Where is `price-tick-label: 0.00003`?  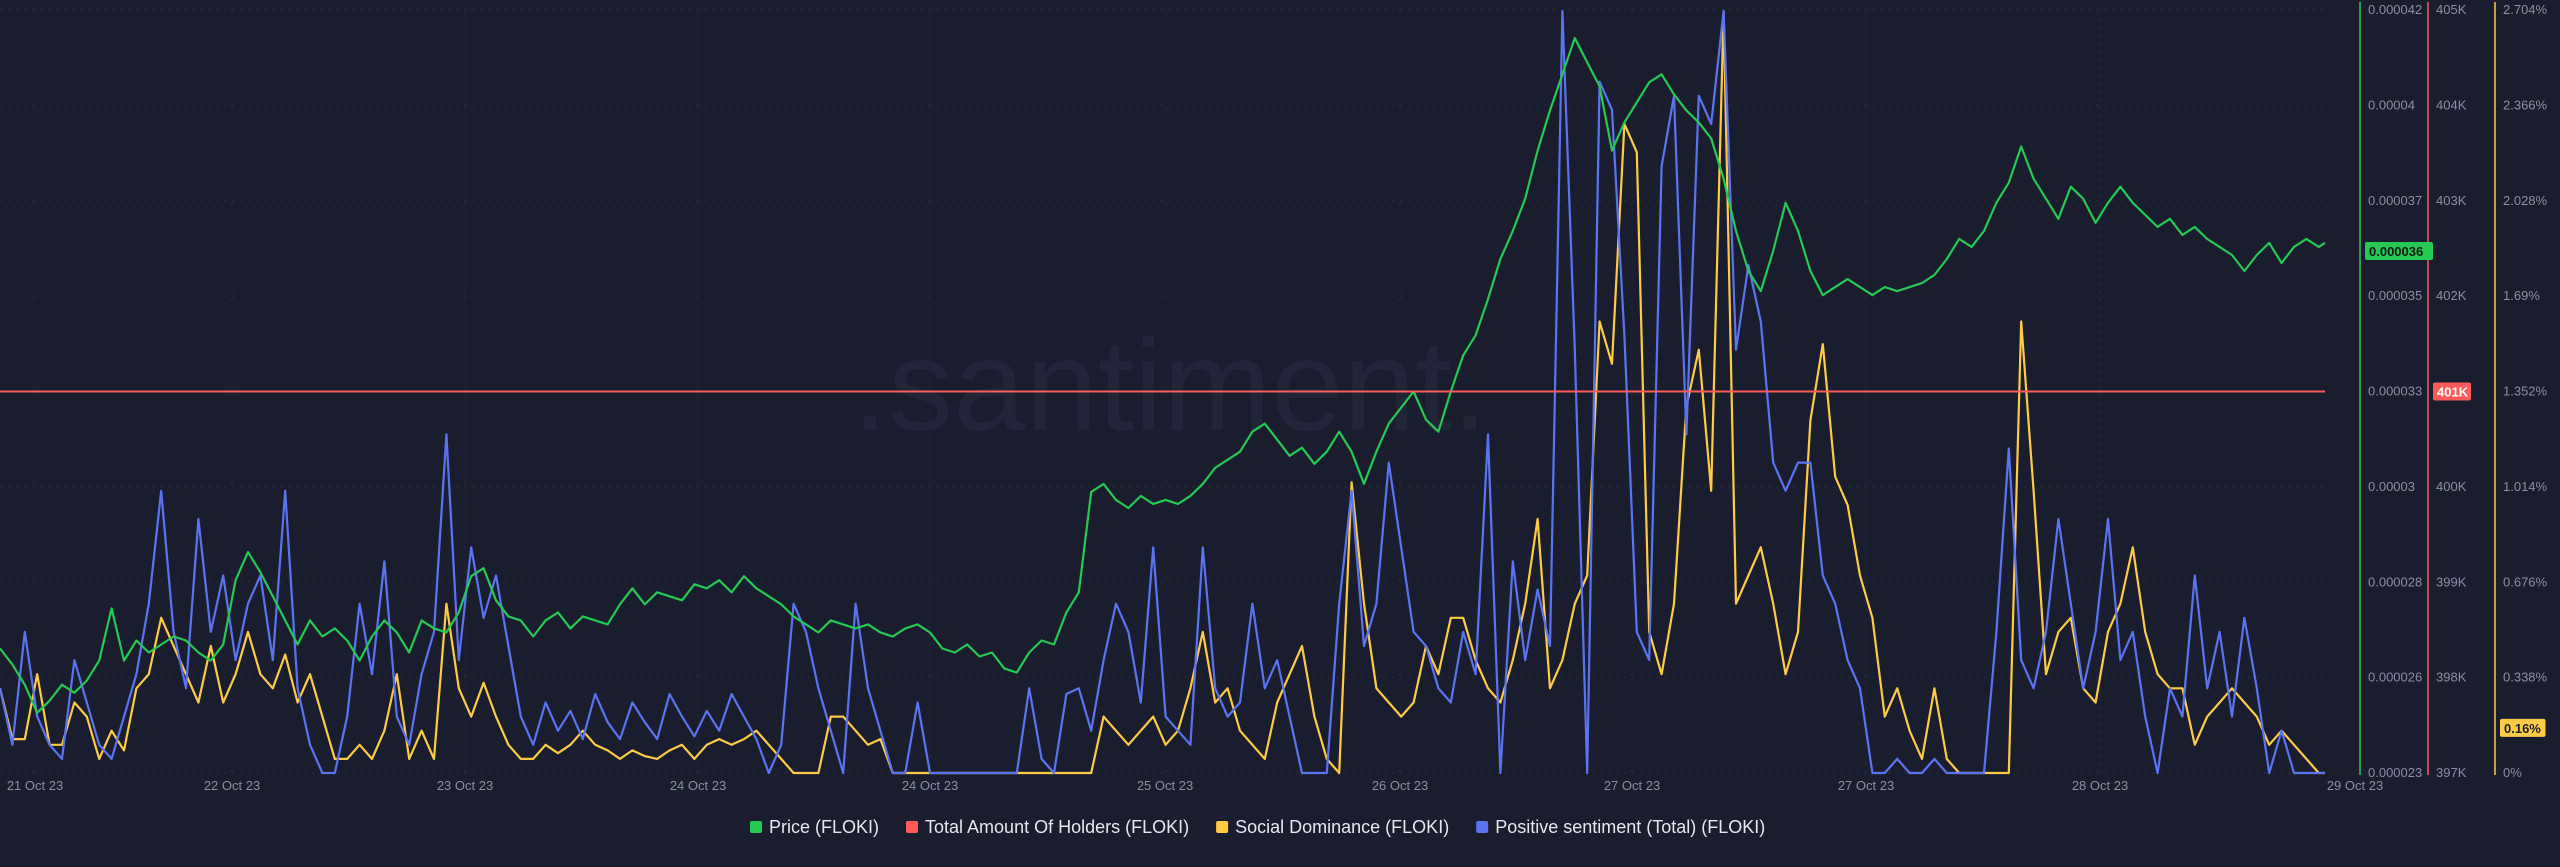
price-tick-label: 0.00003 is located at coordinates (2391, 486).